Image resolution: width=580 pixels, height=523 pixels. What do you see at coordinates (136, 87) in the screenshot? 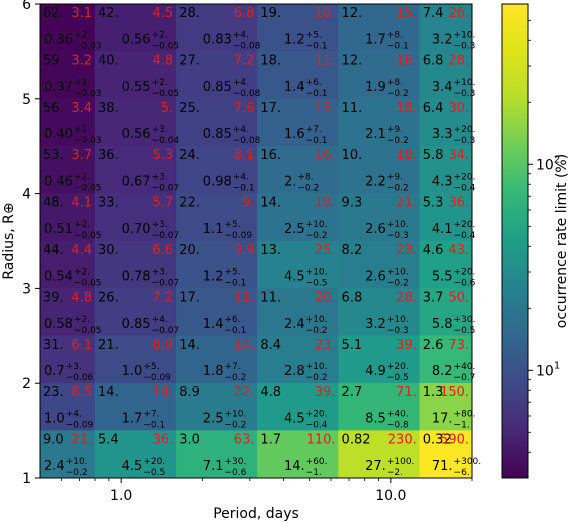
I see `cell-rate-label: 0.55` at bounding box center [136, 87].